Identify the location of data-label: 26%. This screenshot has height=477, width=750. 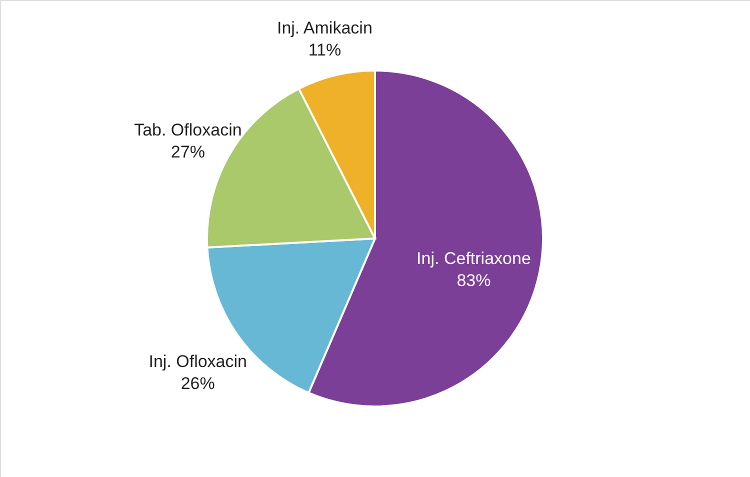
(197, 384).